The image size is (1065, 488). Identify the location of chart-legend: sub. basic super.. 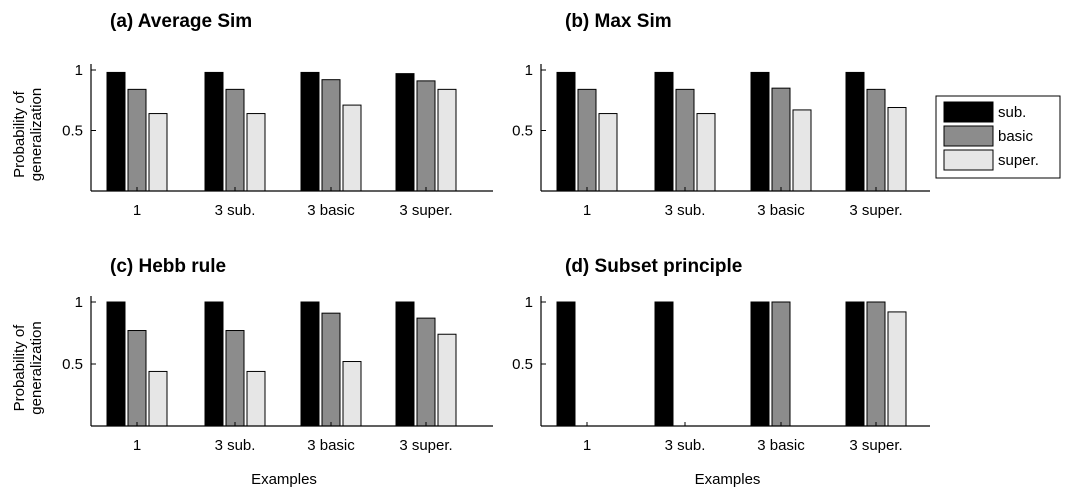
(998, 137).